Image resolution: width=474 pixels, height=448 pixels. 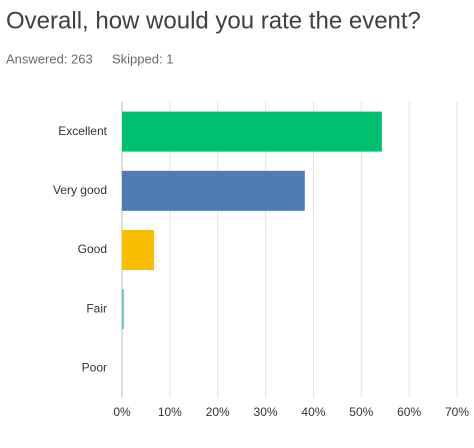 What do you see at coordinates (142, 58) in the screenshot?
I see `skipped-count: Skipped: 1` at bounding box center [142, 58].